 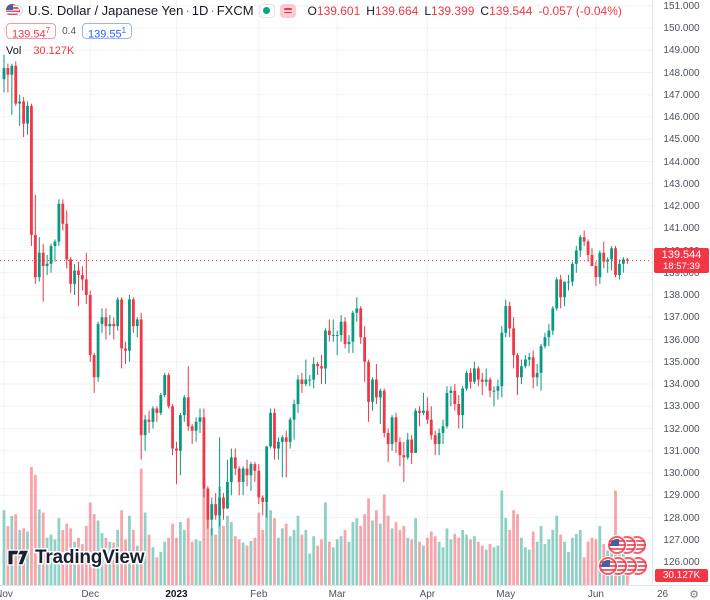 I want to click on time-axis-label: Jun, so click(x=595, y=594).